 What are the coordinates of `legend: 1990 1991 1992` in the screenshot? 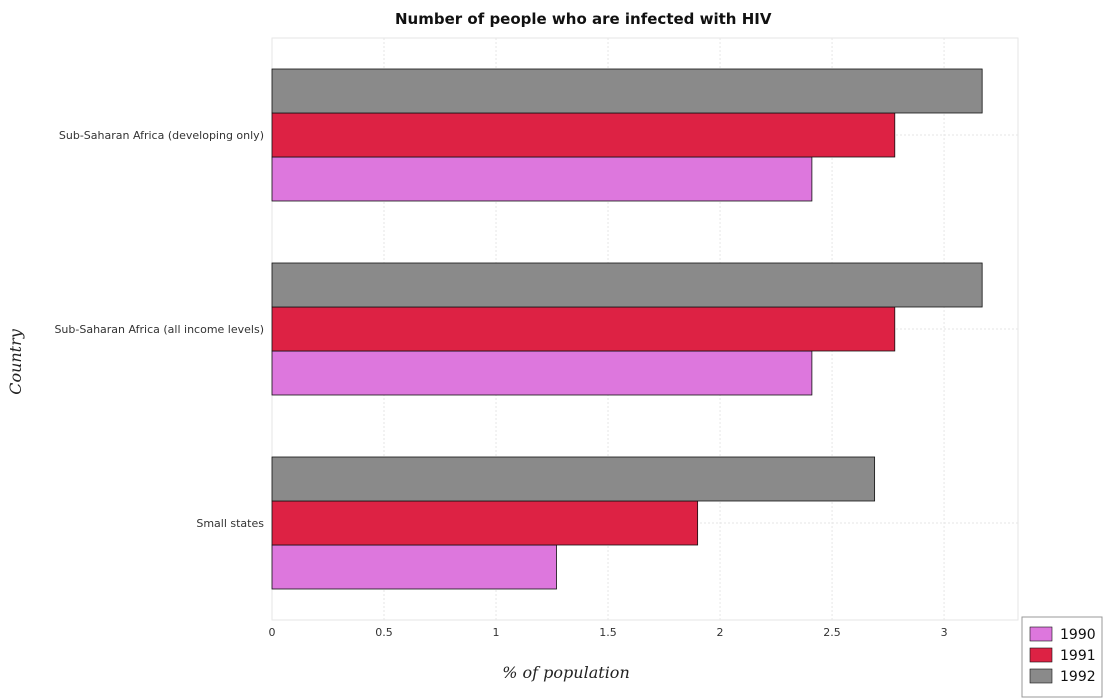 It's located at (1062, 657).